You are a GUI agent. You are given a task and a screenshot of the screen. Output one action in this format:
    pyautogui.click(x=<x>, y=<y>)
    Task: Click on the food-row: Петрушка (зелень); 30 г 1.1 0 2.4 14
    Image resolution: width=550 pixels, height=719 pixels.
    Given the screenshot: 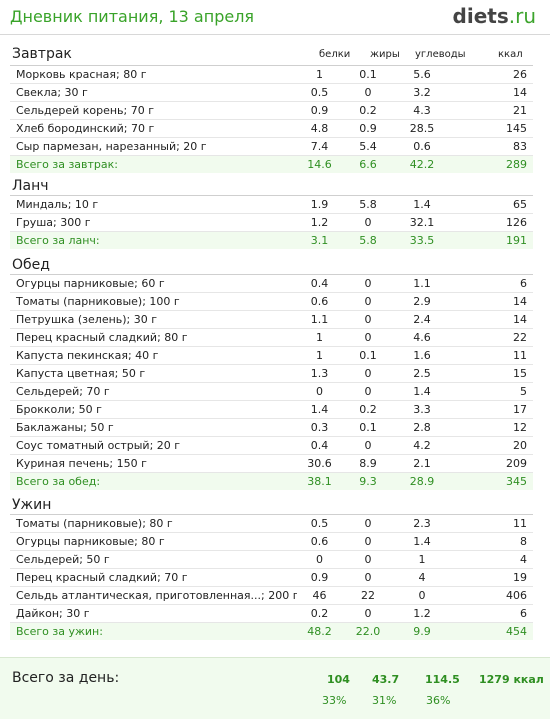 What is the action you would take?
    pyautogui.click(x=271, y=319)
    